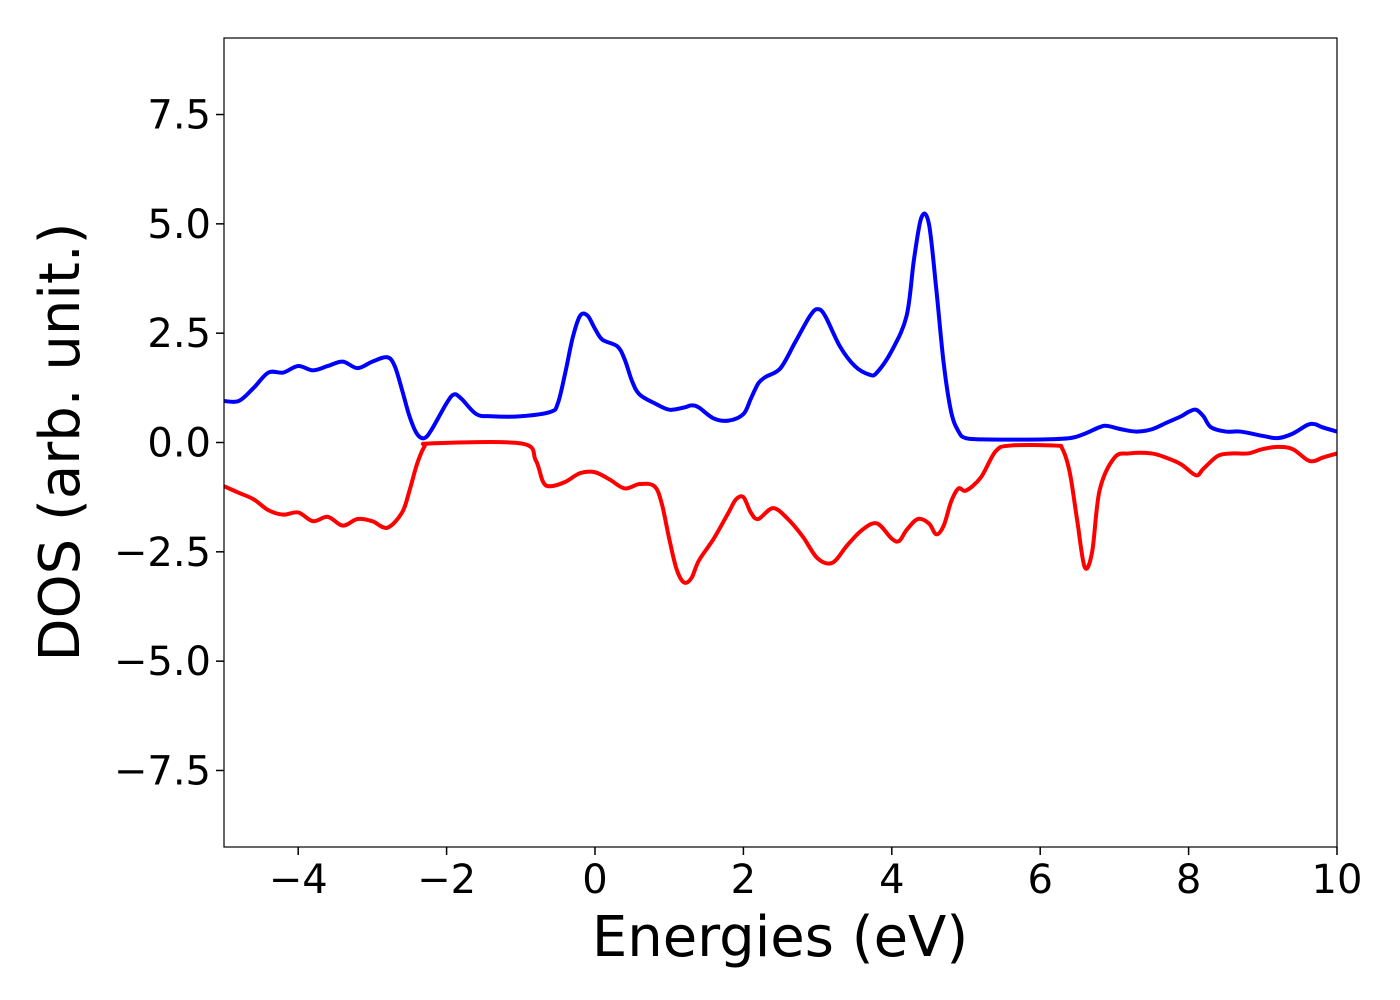 Image resolution: width=1400 pixels, height=1000 pixels. Describe the element at coordinates (162, 553) in the screenshot. I see `y-tick-label: −2.5` at that location.